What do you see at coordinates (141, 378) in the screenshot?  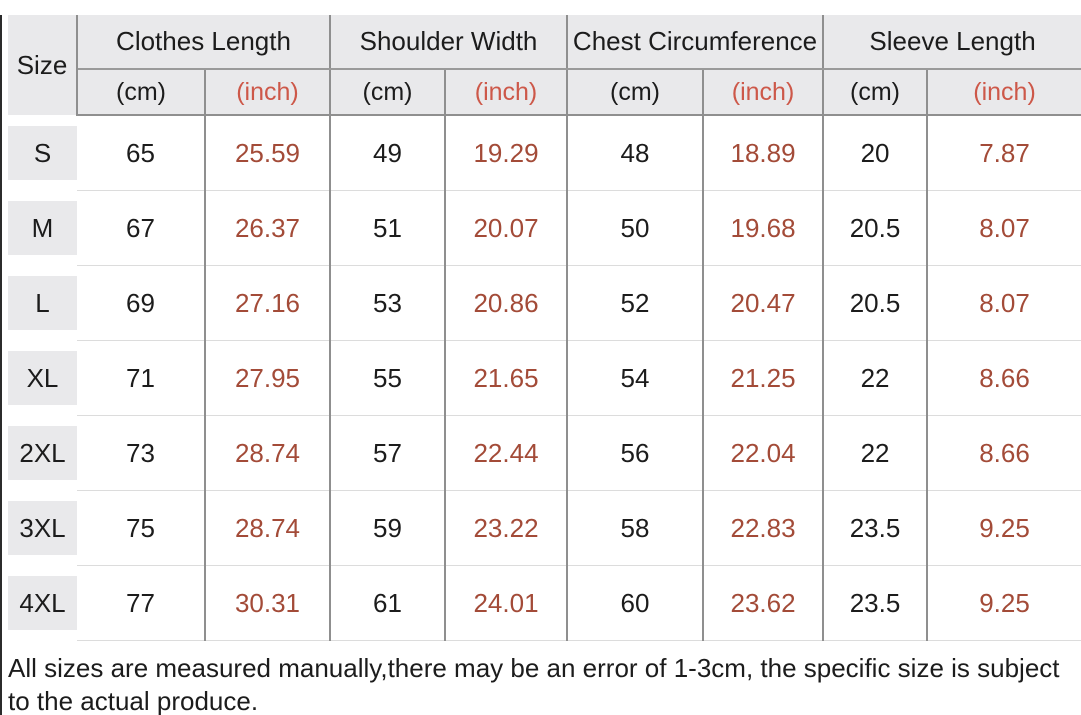 I see `cm-value-cell: 71` at bounding box center [141, 378].